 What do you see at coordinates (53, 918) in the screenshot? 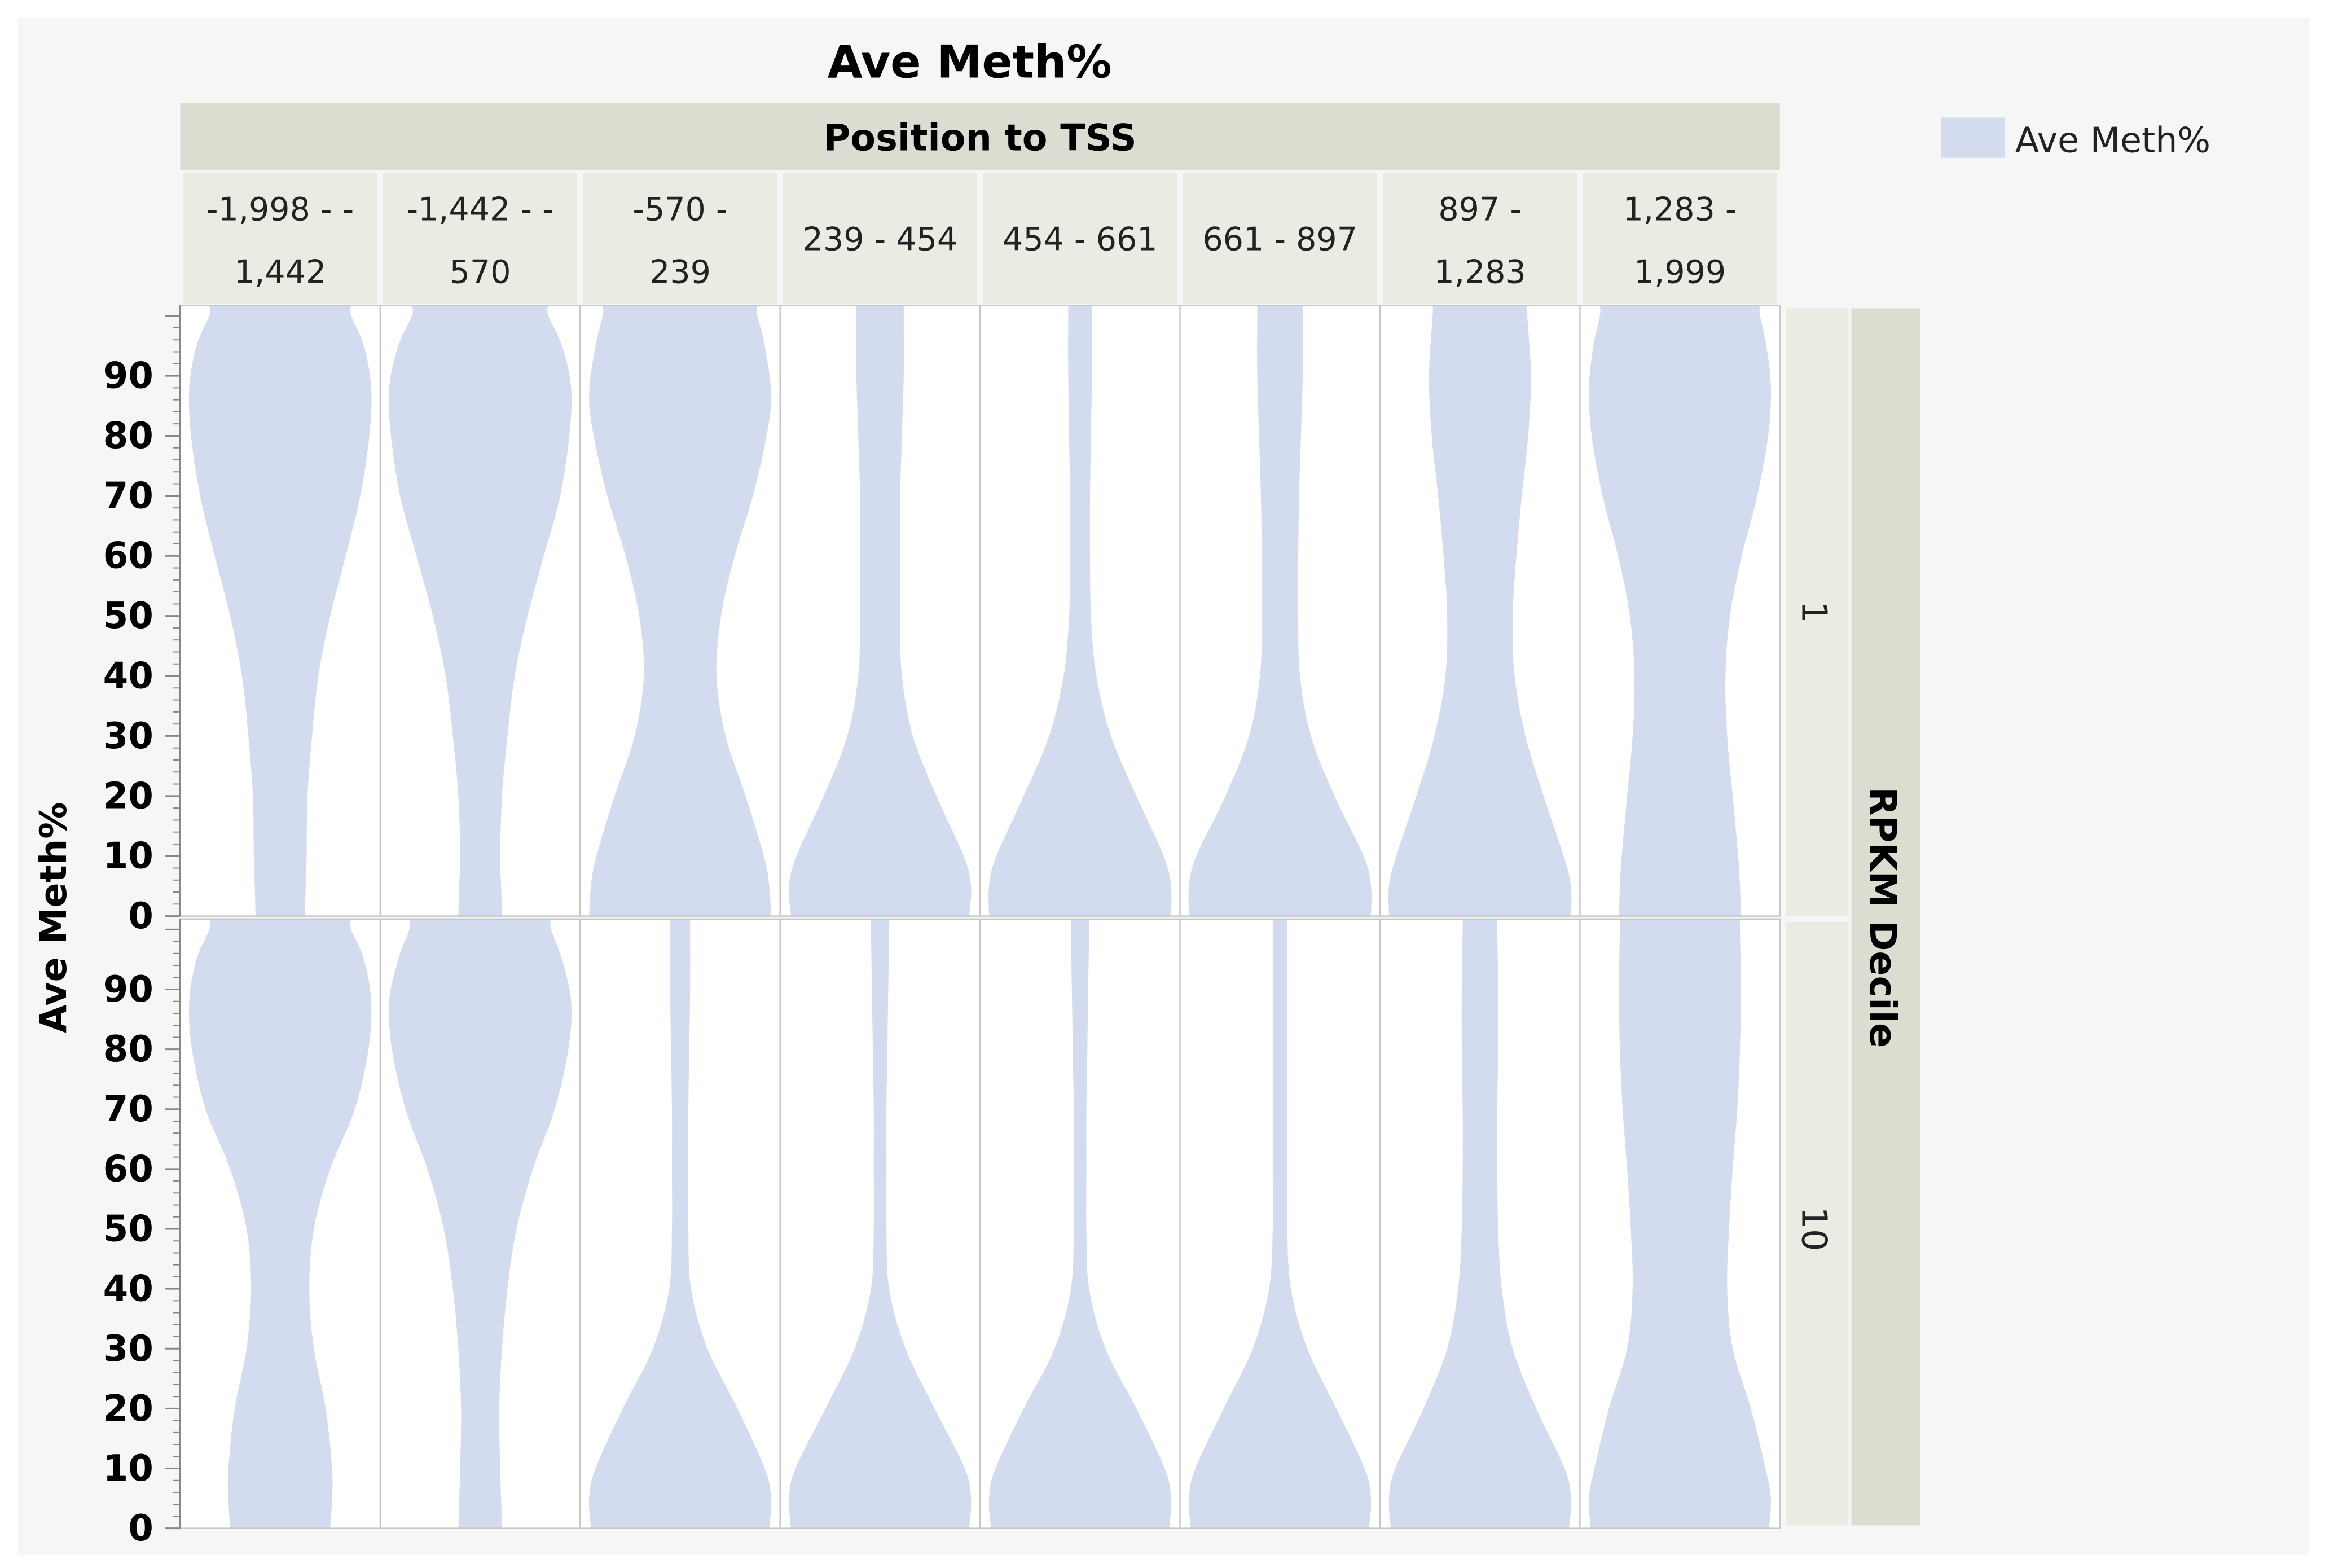
I see `y-axis-label: Ave Meth%` at bounding box center [53, 918].